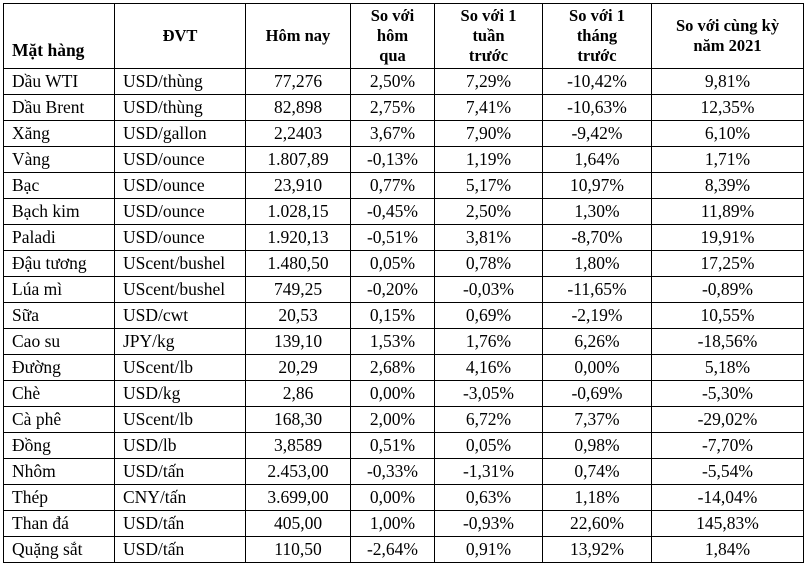 This screenshot has height=582, width=806. I want to click on vs-yesterday-cell: -0,45%, so click(392, 211).